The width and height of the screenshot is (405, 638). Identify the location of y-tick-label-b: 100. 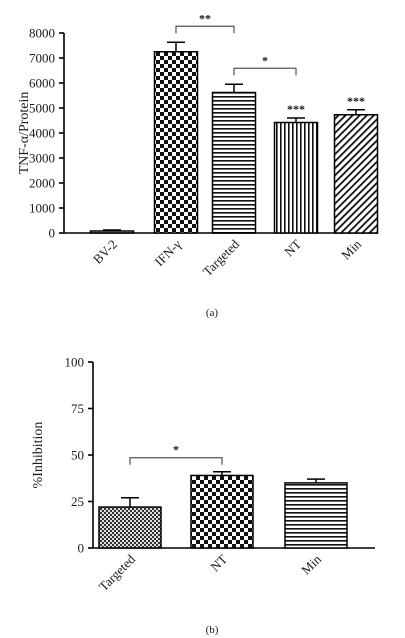
(75, 362).